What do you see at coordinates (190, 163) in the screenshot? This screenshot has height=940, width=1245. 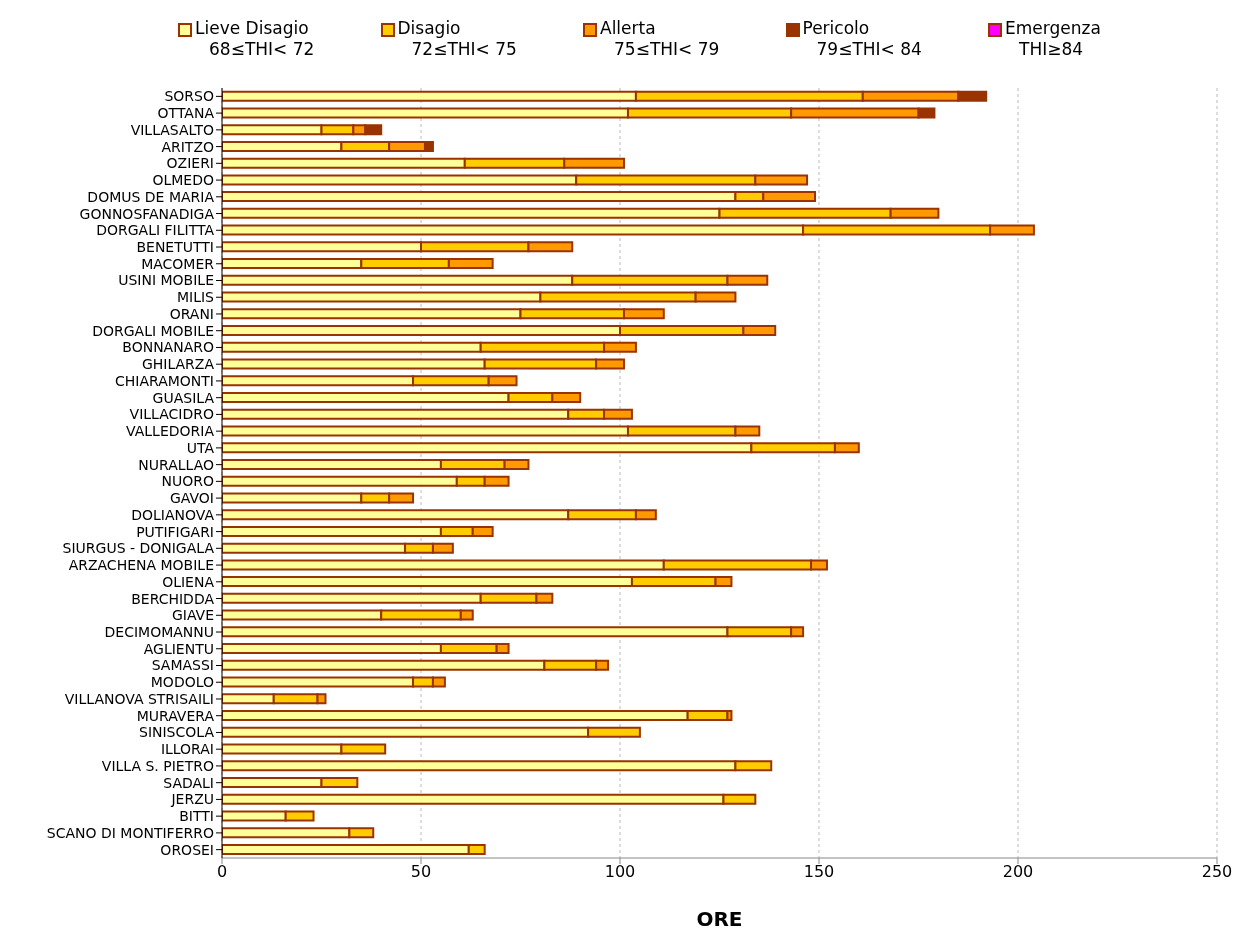 I see `y-tick-label: OZIERI` at bounding box center [190, 163].